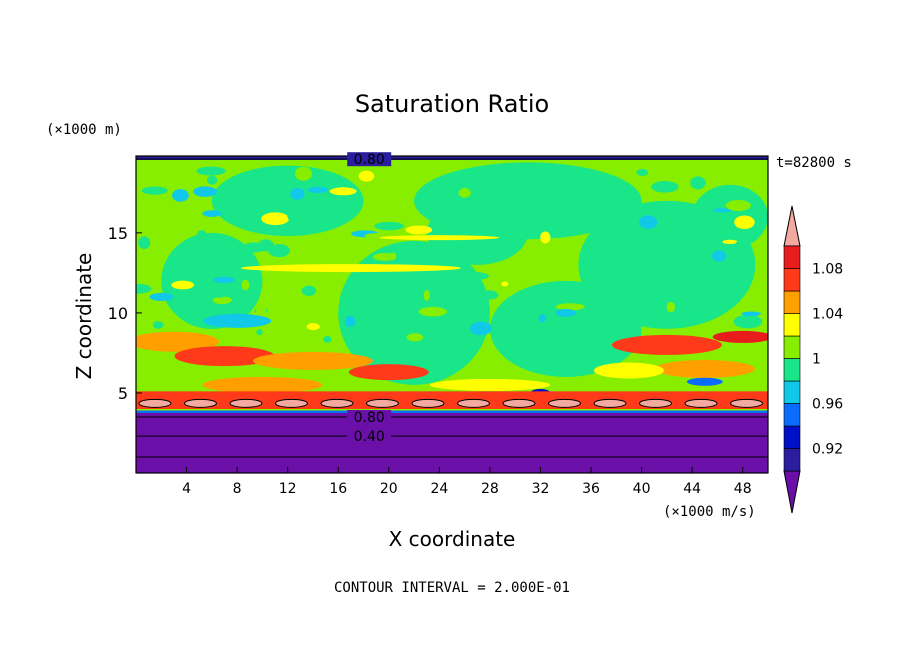  Describe the element at coordinates (490, 489) in the screenshot. I see `x-tick-label: 28` at that location.